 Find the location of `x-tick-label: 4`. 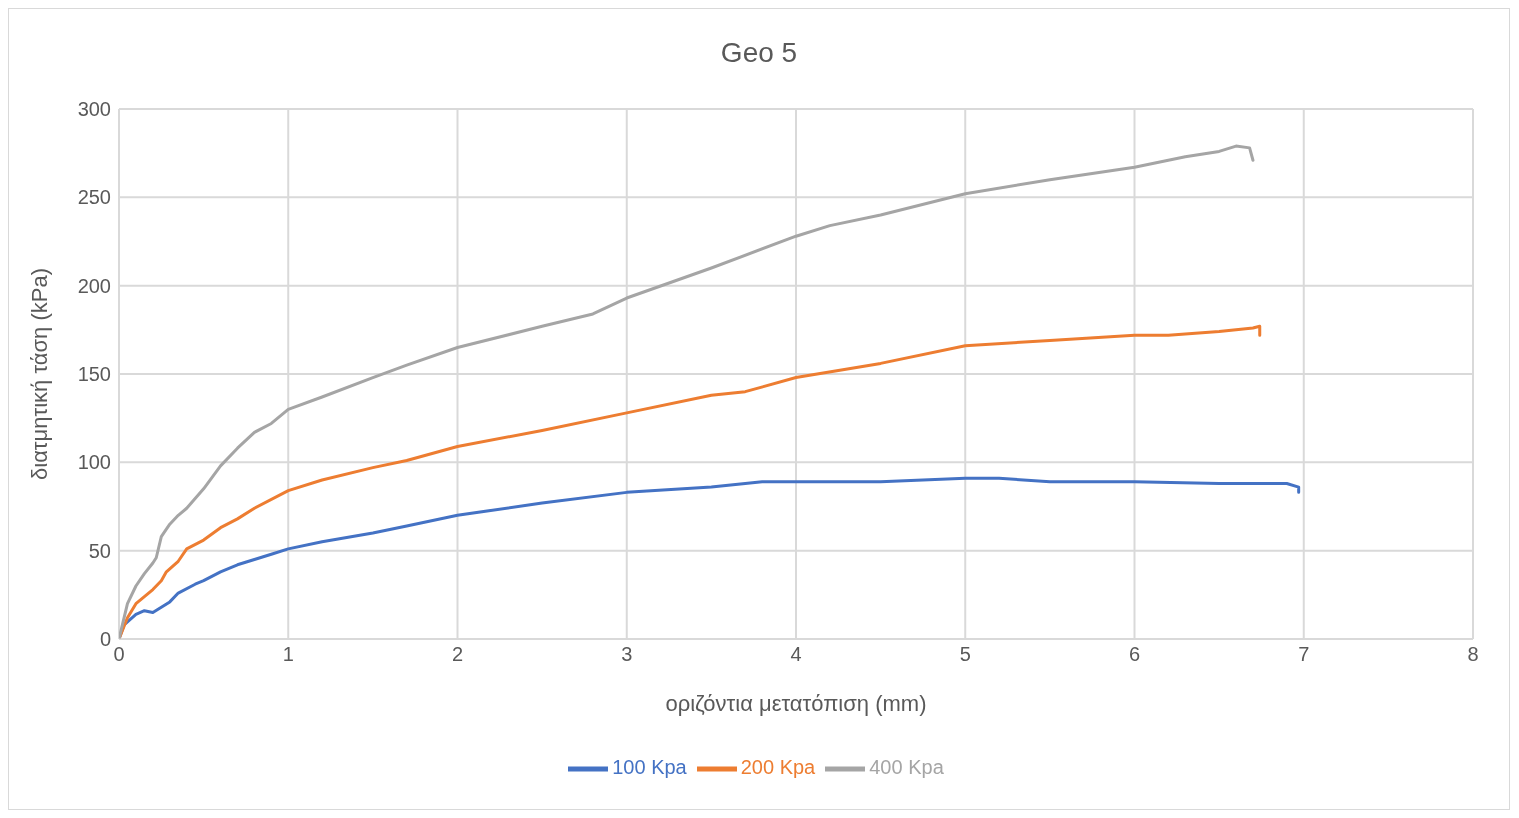

x-tick-label: 4 is located at coordinates (796, 654).